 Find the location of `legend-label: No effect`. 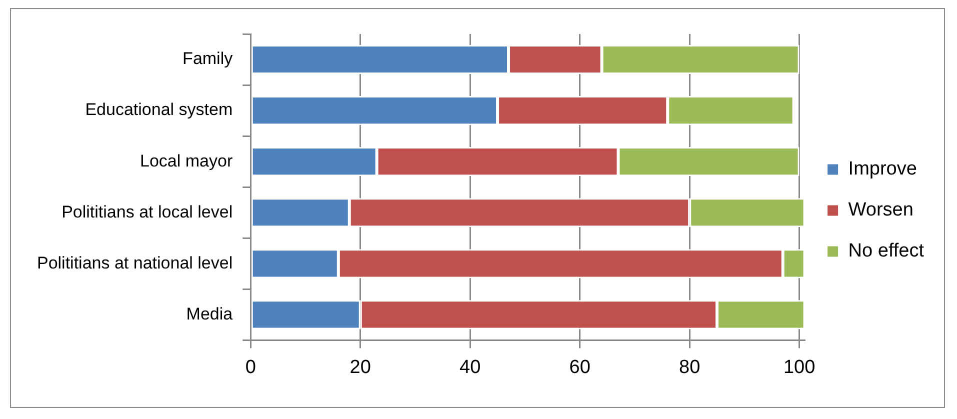

legend-label: No effect is located at coordinates (886, 251).